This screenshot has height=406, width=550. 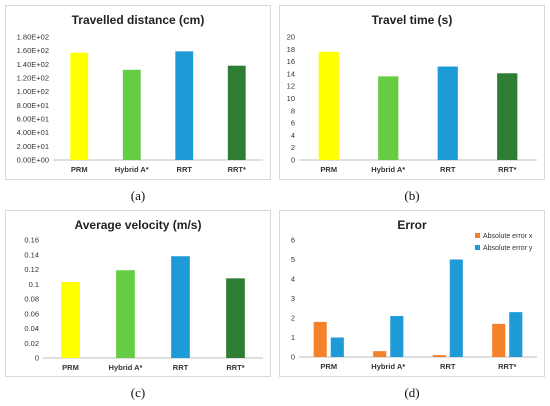 I want to click on y-tick-label: 0.00E+00, so click(x=33, y=160).